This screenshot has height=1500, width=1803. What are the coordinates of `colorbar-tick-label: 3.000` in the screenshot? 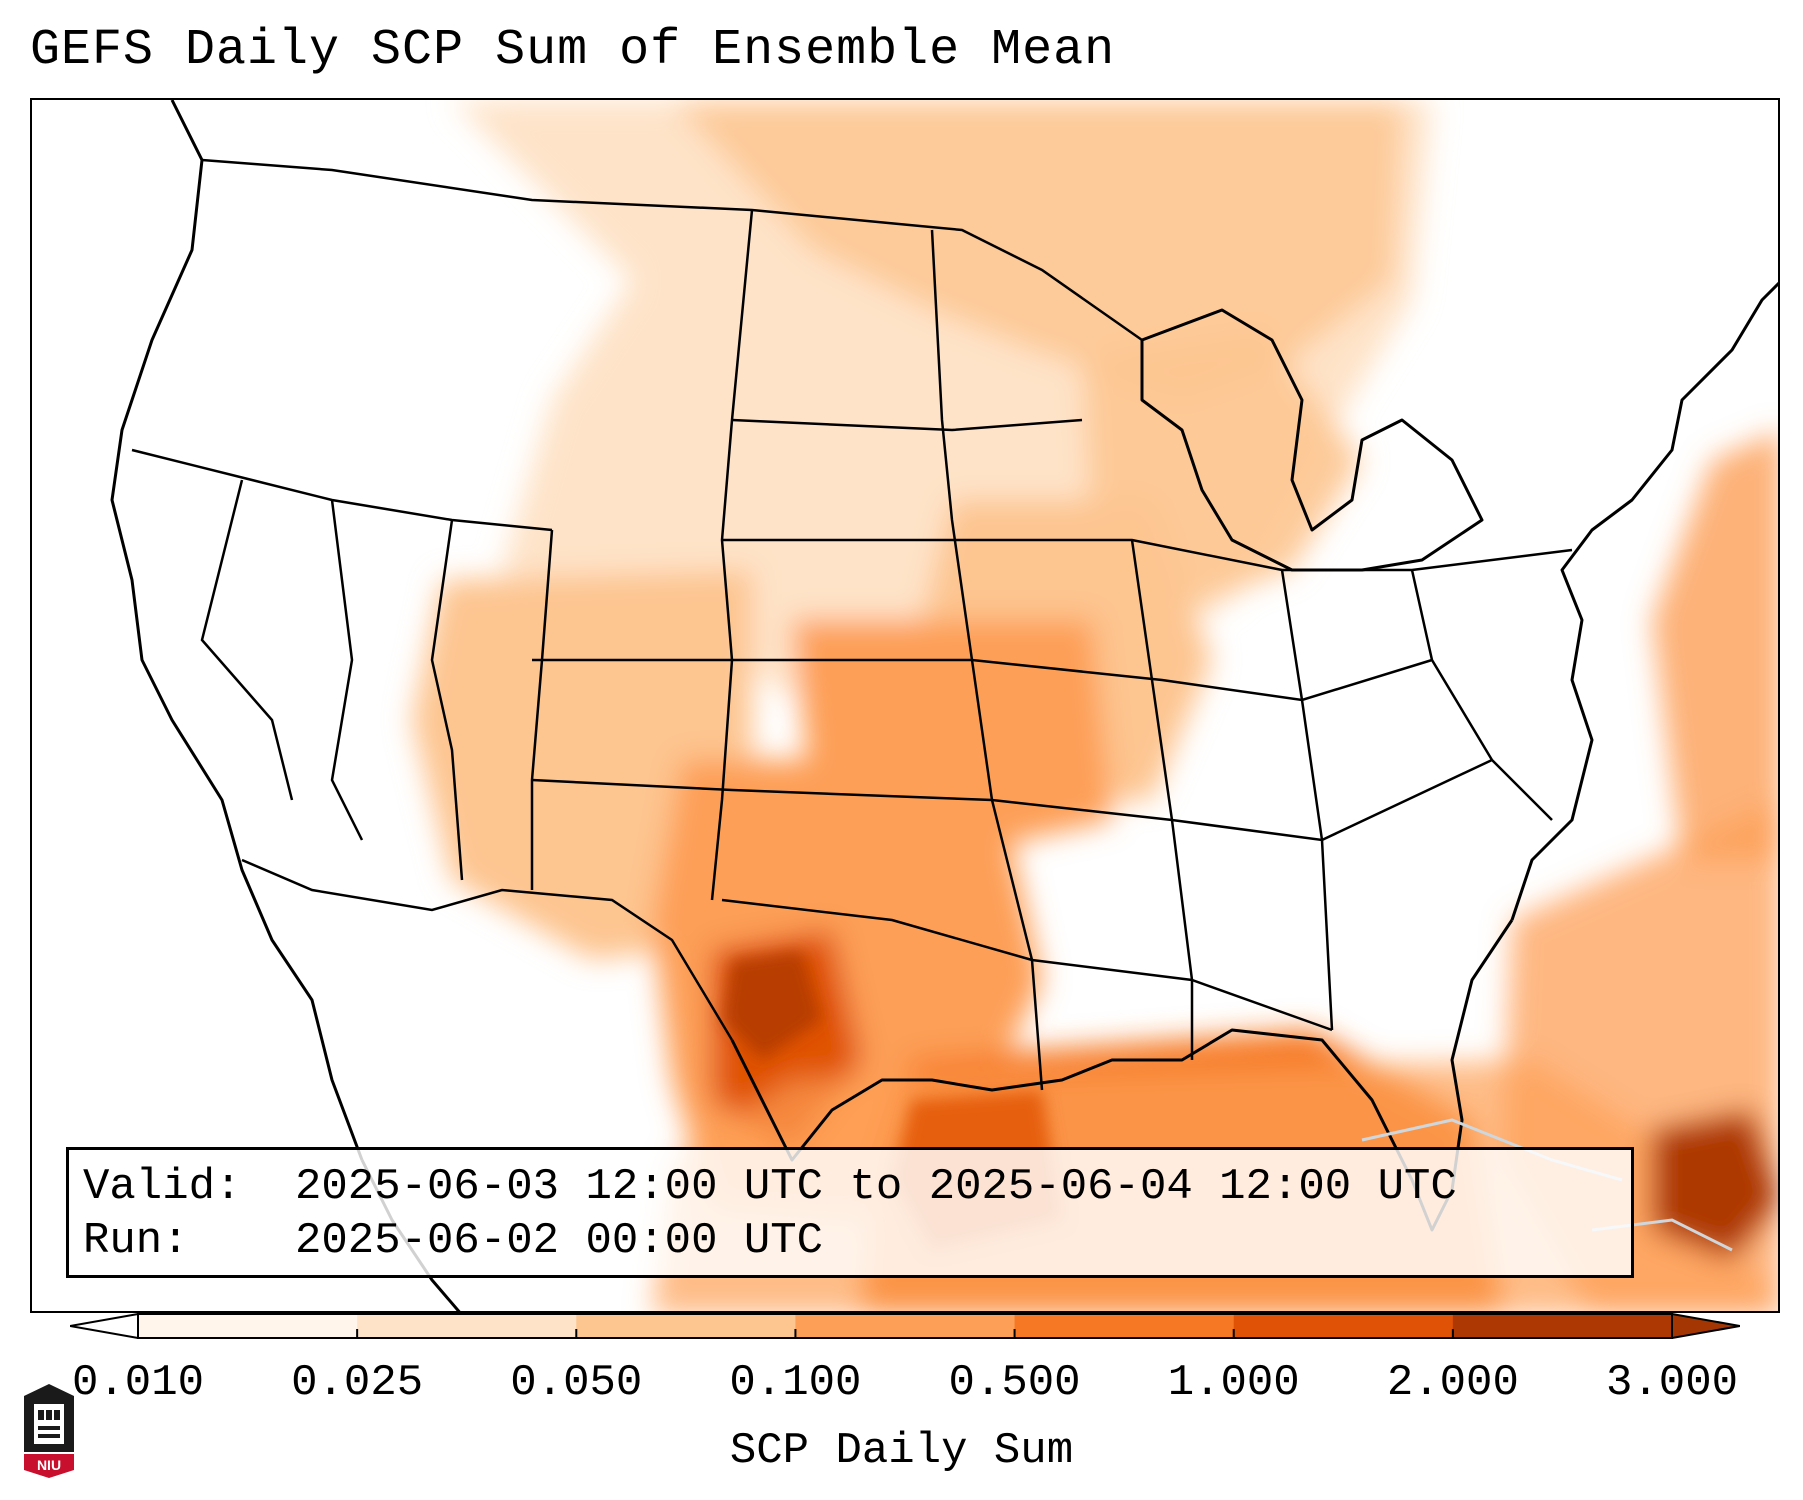 It's located at (1672, 1383).